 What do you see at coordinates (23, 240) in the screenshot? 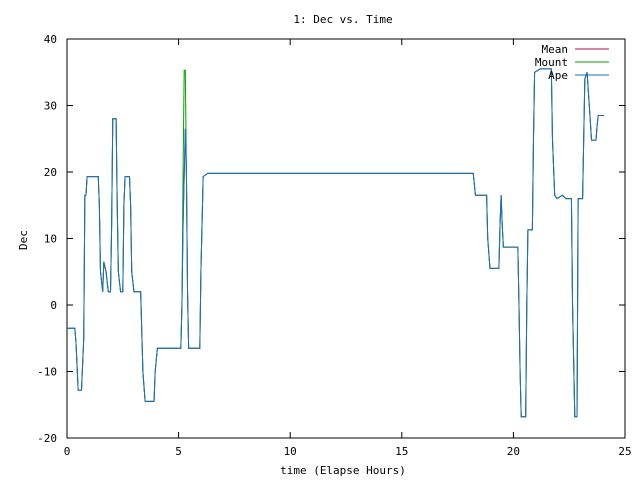
I see `y-axis-label: Dec` at bounding box center [23, 240].